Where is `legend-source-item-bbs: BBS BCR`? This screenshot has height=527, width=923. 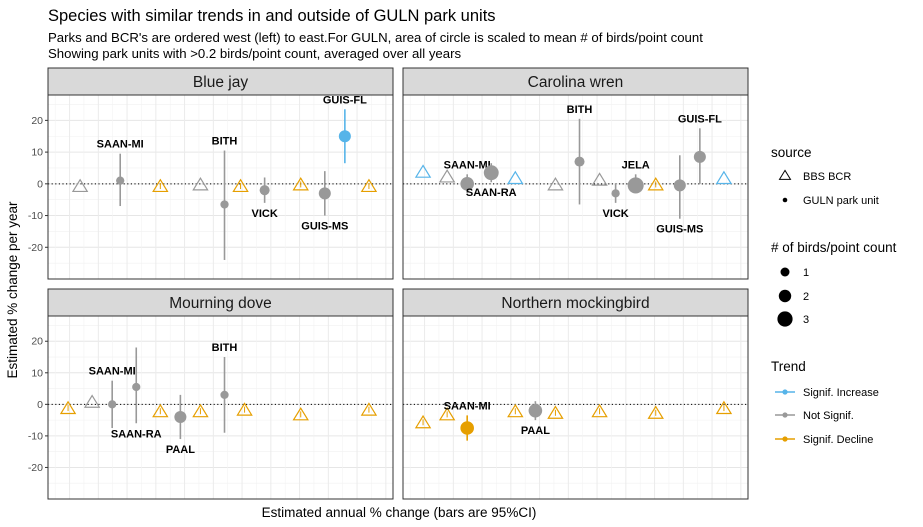
legend-source-item-bbs: BBS BCR is located at coordinates (827, 177).